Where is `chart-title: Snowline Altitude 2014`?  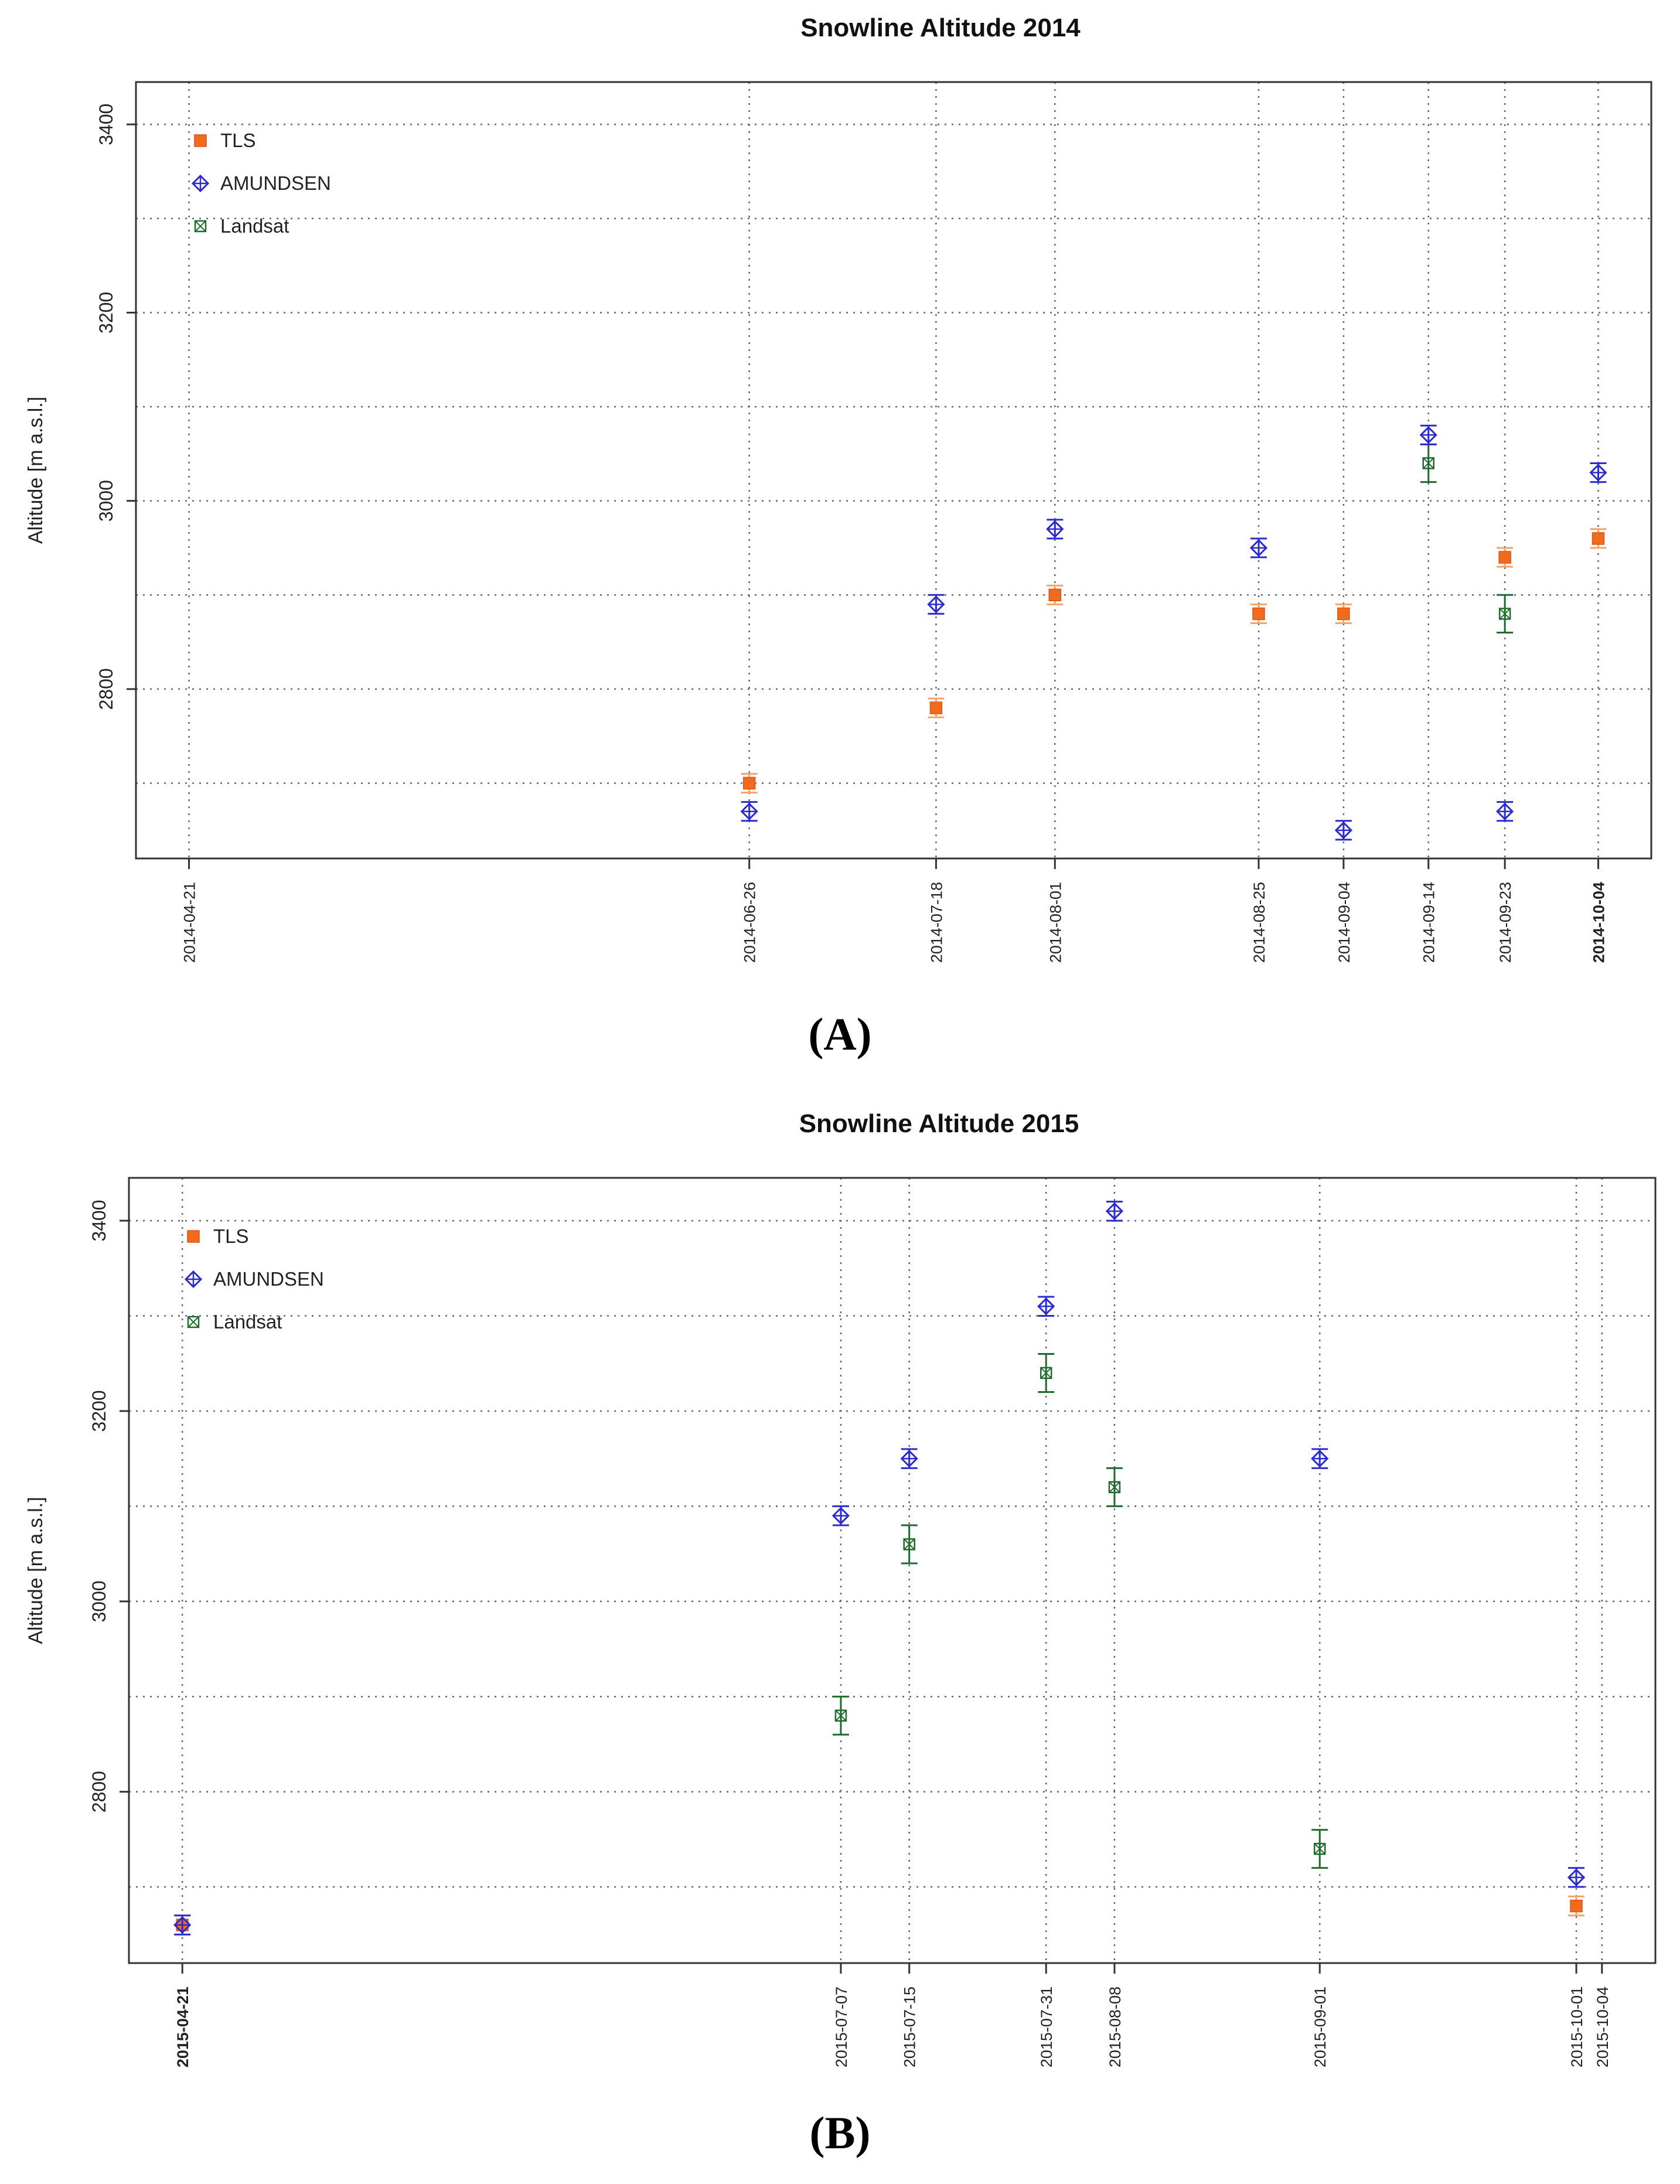
chart-title: Snowline Altitude 2014 is located at coordinates (940, 27).